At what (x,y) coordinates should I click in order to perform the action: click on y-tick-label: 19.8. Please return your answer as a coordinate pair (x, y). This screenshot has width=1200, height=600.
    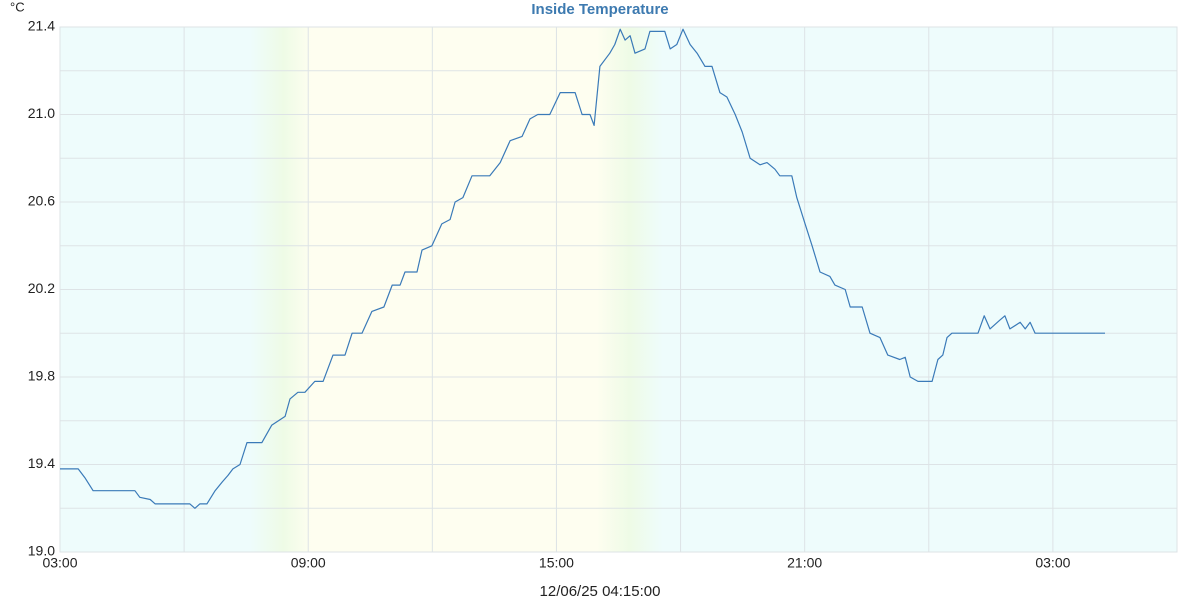
    Looking at the image, I should click on (41, 376).